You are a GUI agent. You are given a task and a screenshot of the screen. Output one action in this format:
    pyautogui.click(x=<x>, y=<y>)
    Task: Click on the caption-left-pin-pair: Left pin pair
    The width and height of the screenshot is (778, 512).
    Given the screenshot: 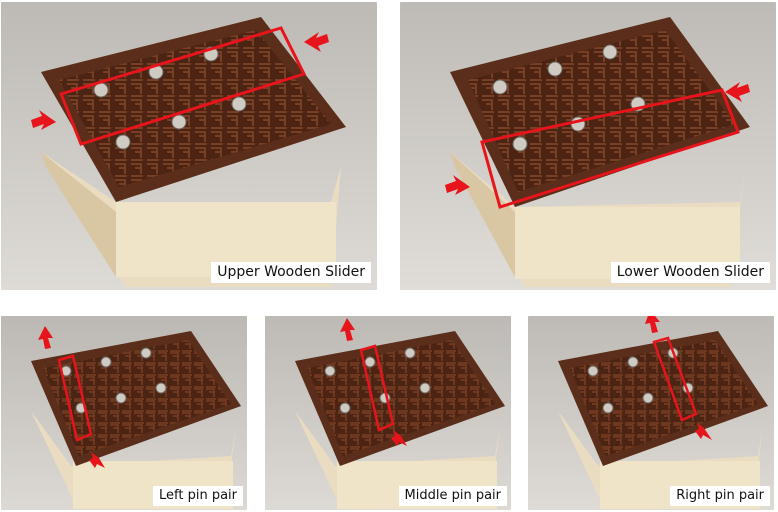 What is the action you would take?
    pyautogui.click(x=198, y=496)
    